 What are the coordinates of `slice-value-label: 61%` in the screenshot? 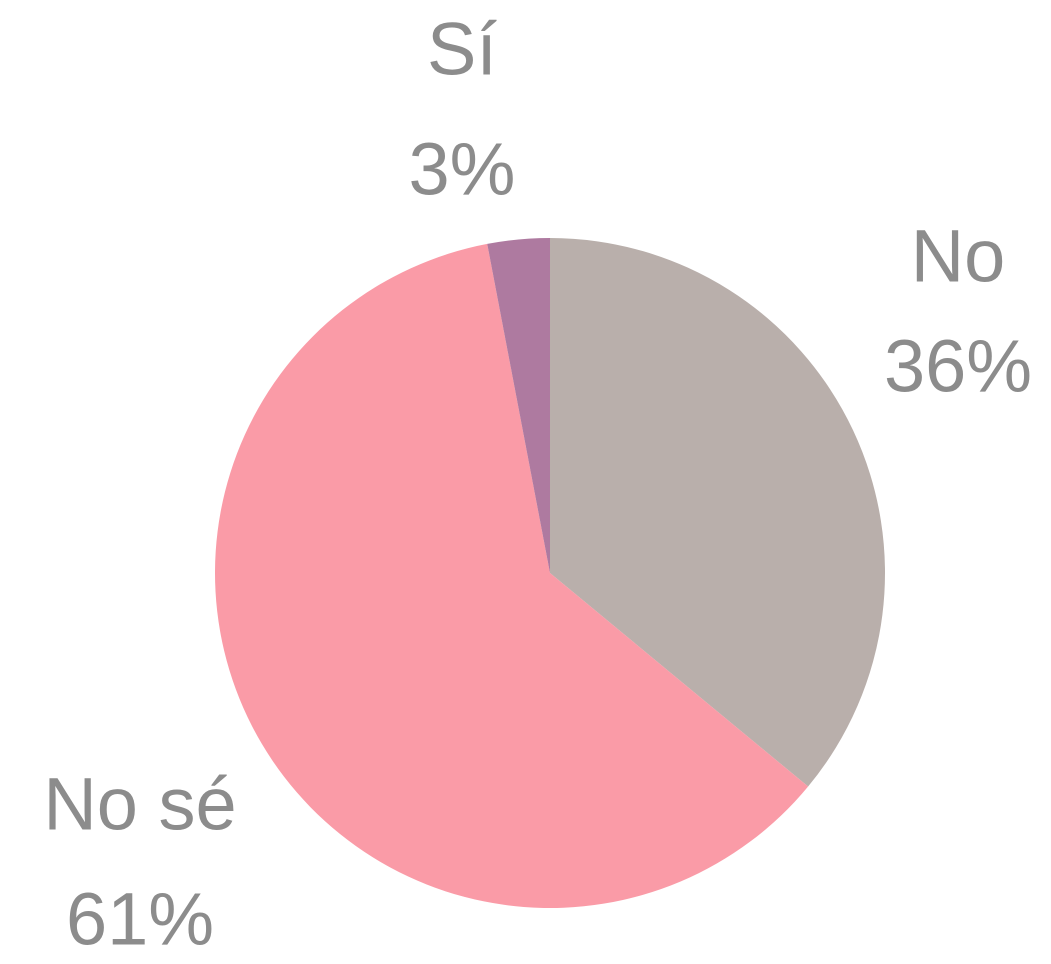 It's located at (140, 919).